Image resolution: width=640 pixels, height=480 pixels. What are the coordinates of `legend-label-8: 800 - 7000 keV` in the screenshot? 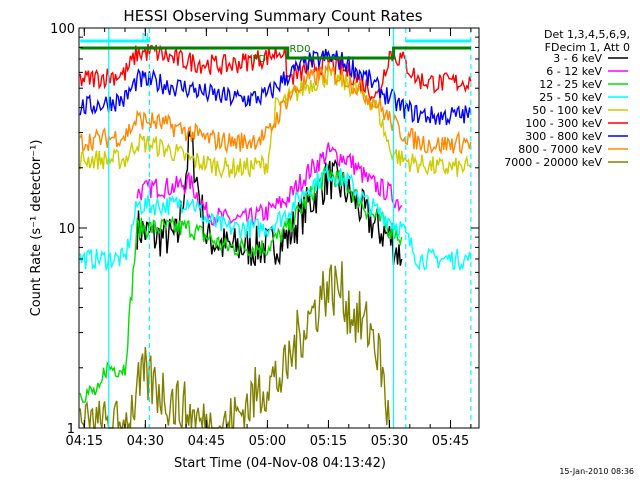 It's located at (560, 149).